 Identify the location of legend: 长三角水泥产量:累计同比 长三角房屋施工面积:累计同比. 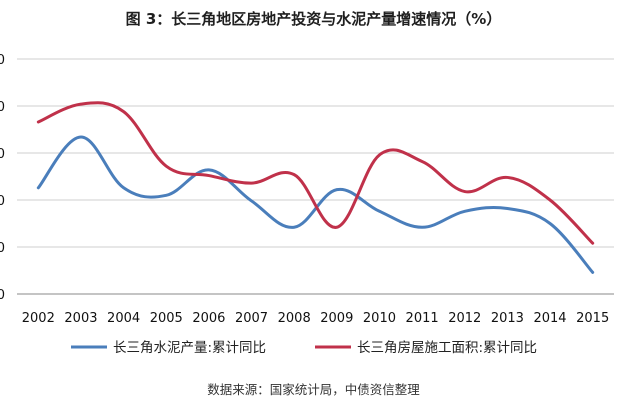
(304, 348).